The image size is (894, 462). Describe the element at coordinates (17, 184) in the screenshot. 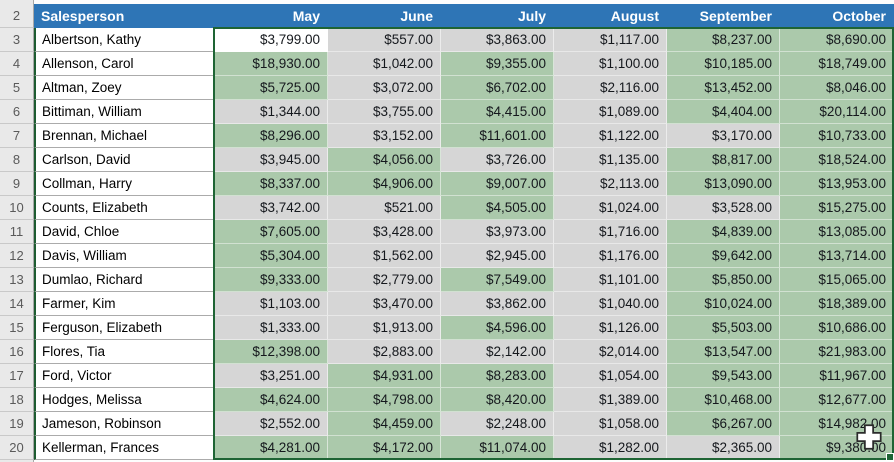

I see `row-header: 9` at that location.